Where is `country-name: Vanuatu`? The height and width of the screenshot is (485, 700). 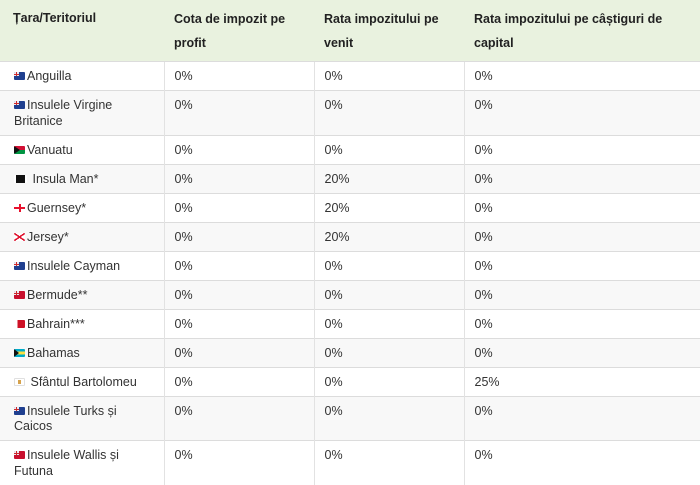 country-name: Vanuatu is located at coordinates (50, 150).